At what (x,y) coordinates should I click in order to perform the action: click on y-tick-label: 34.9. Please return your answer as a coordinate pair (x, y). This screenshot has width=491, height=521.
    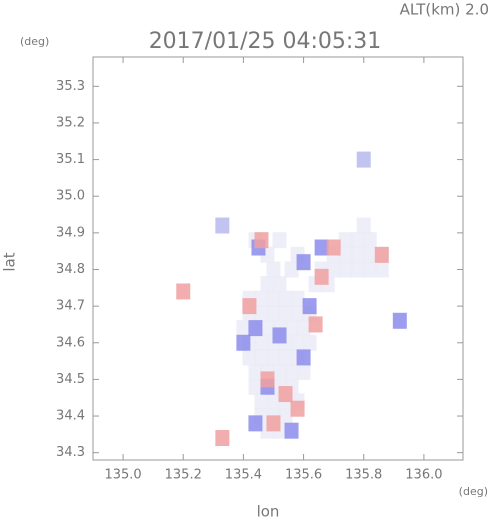
    Looking at the image, I should click on (70, 232).